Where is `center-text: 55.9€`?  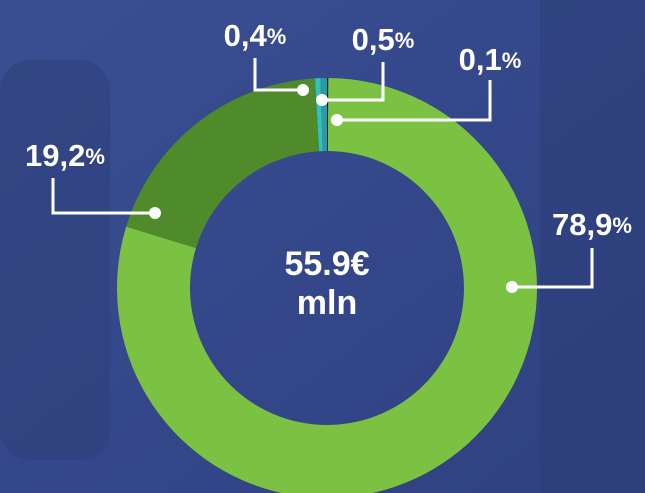
center-text: 55.9€ is located at coordinates (326, 264).